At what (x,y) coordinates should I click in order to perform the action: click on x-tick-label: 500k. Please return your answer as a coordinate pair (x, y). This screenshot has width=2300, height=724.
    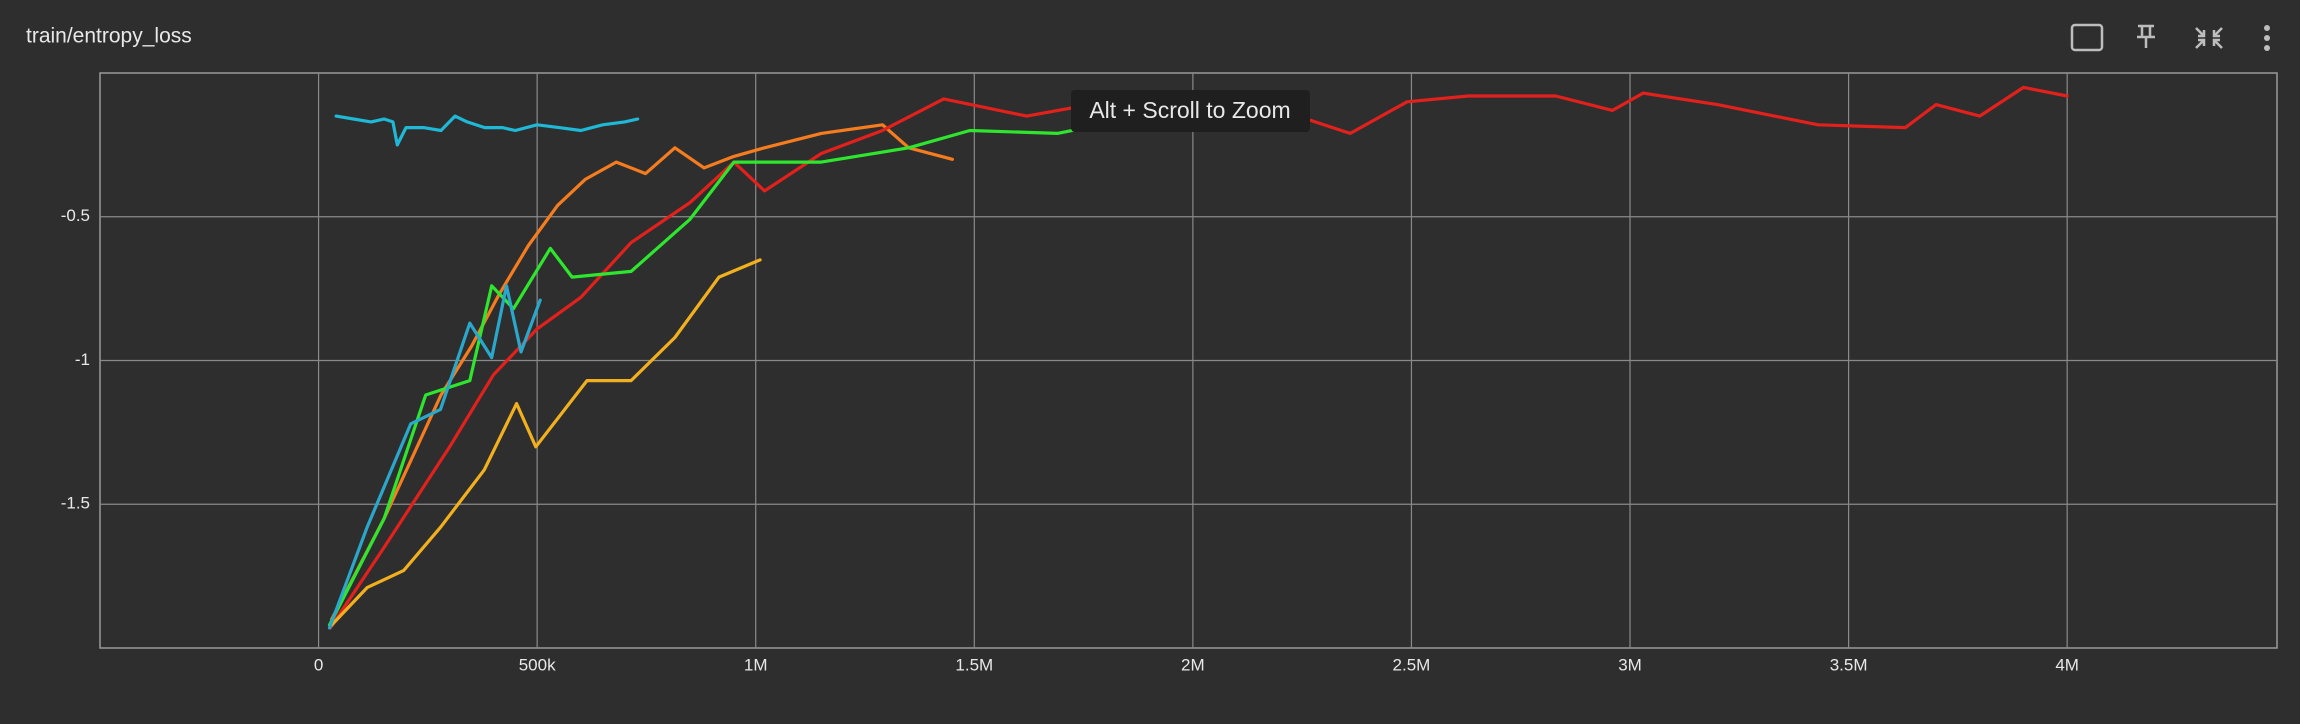
    Looking at the image, I should click on (537, 664).